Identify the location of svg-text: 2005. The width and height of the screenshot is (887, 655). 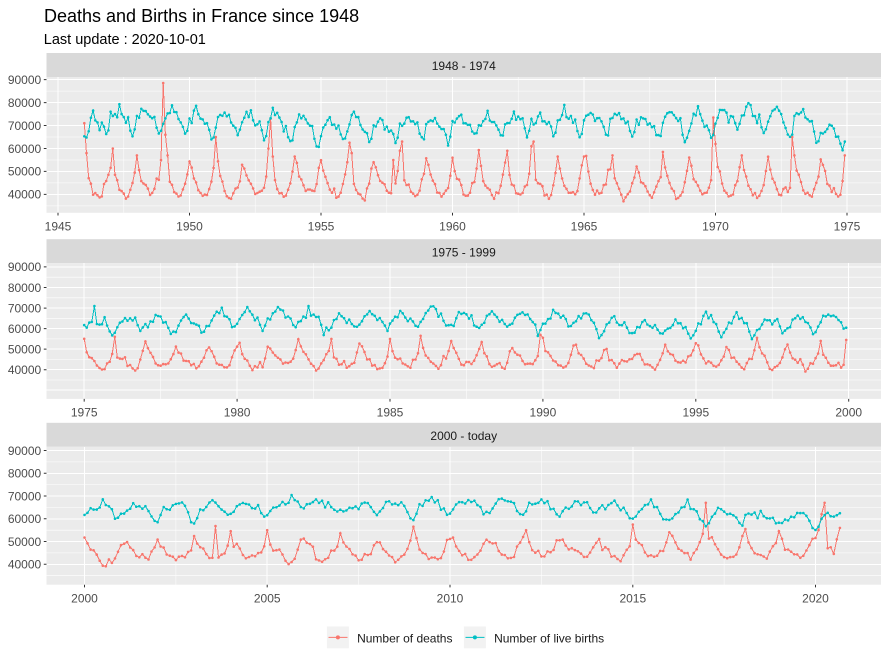
(267, 599).